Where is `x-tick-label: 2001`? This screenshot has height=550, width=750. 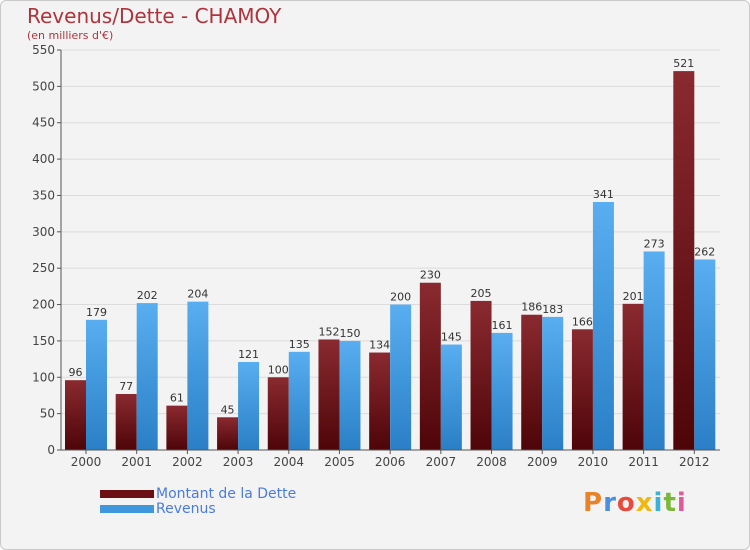
x-tick-label: 2001 is located at coordinates (136, 462).